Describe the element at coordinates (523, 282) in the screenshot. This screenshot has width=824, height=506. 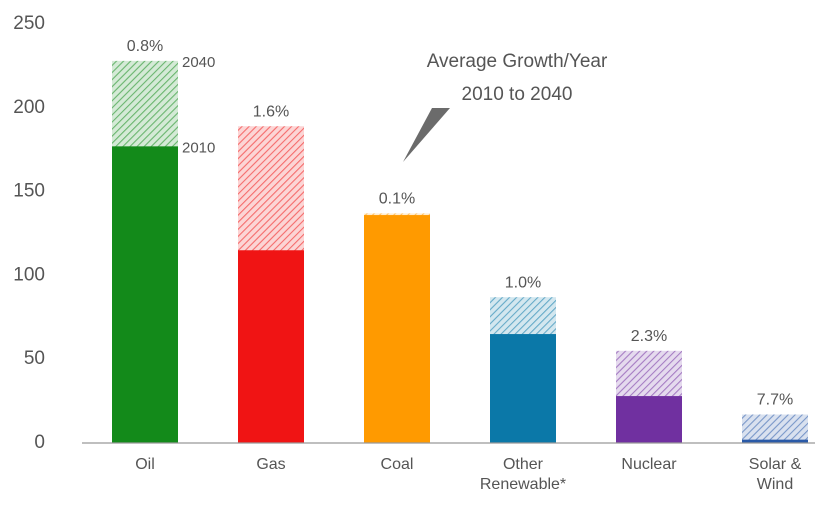
I see `growth-label: 1.0%` at that location.